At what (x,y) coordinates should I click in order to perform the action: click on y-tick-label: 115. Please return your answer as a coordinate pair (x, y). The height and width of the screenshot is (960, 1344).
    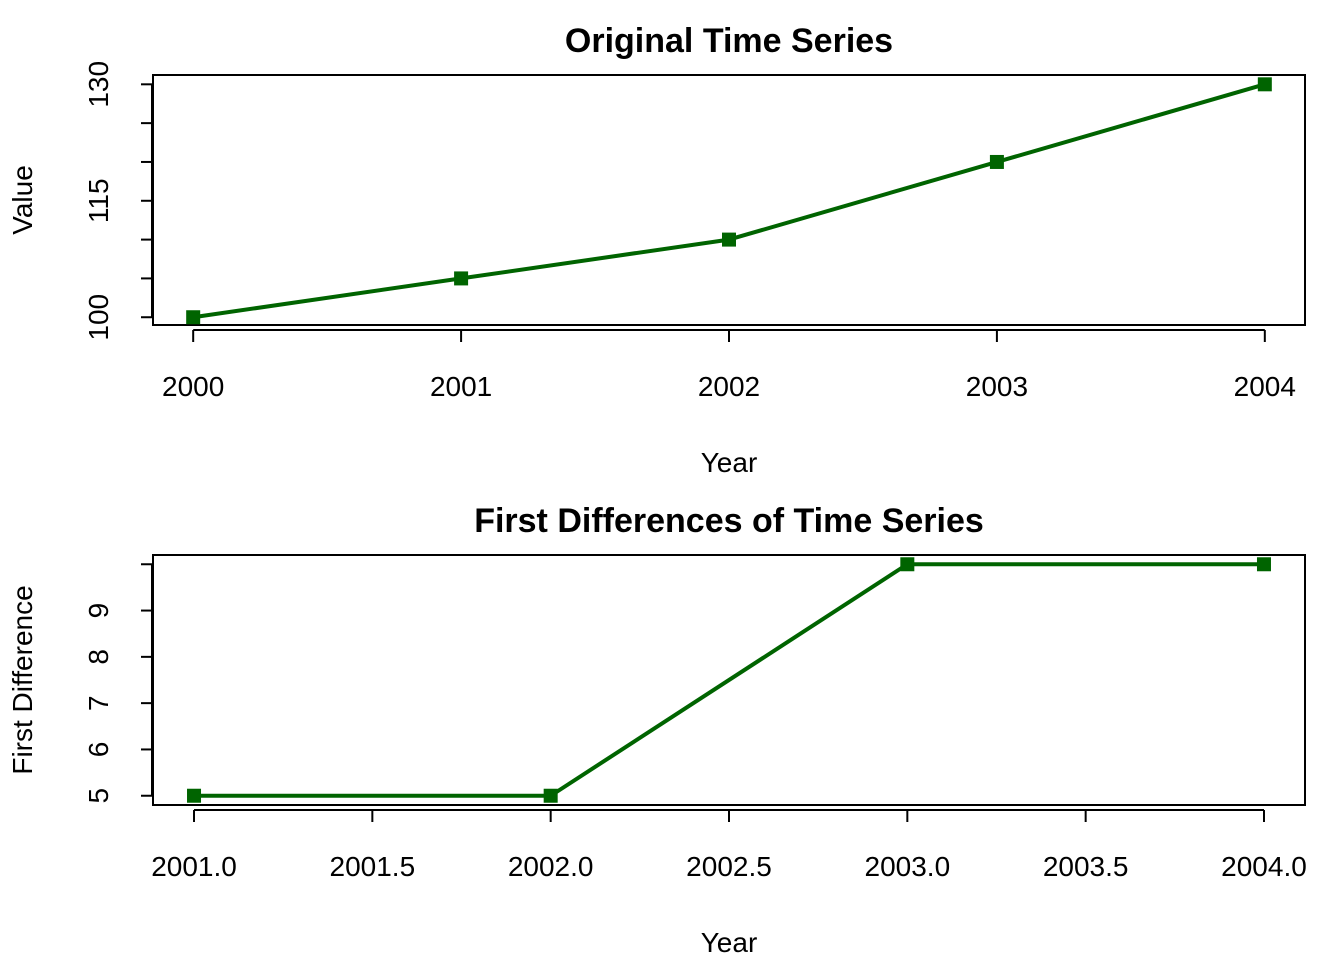
    Looking at the image, I should click on (98, 200).